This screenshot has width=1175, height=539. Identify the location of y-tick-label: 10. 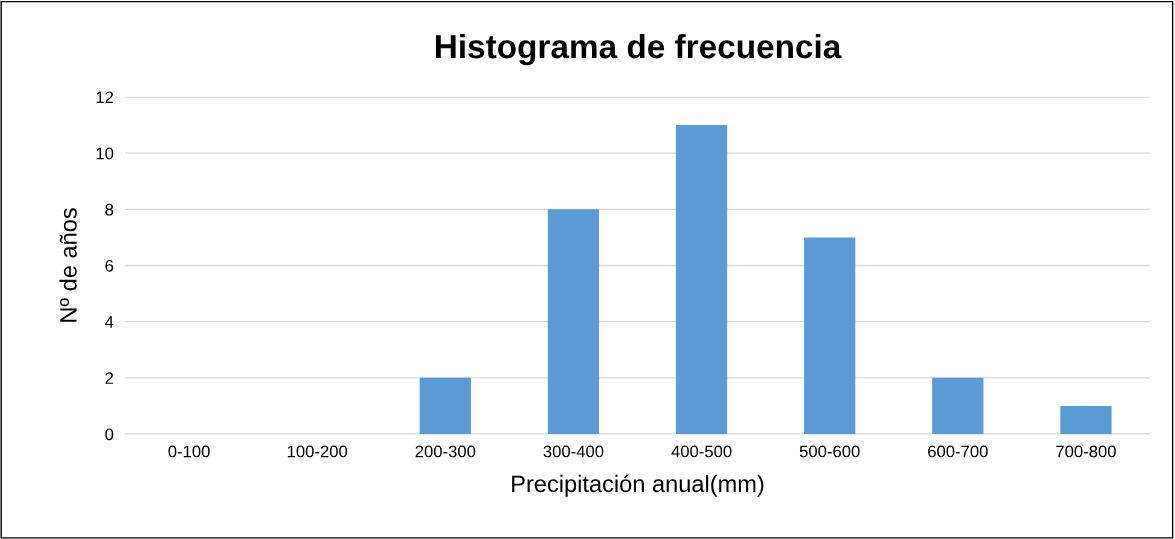
(105, 153).